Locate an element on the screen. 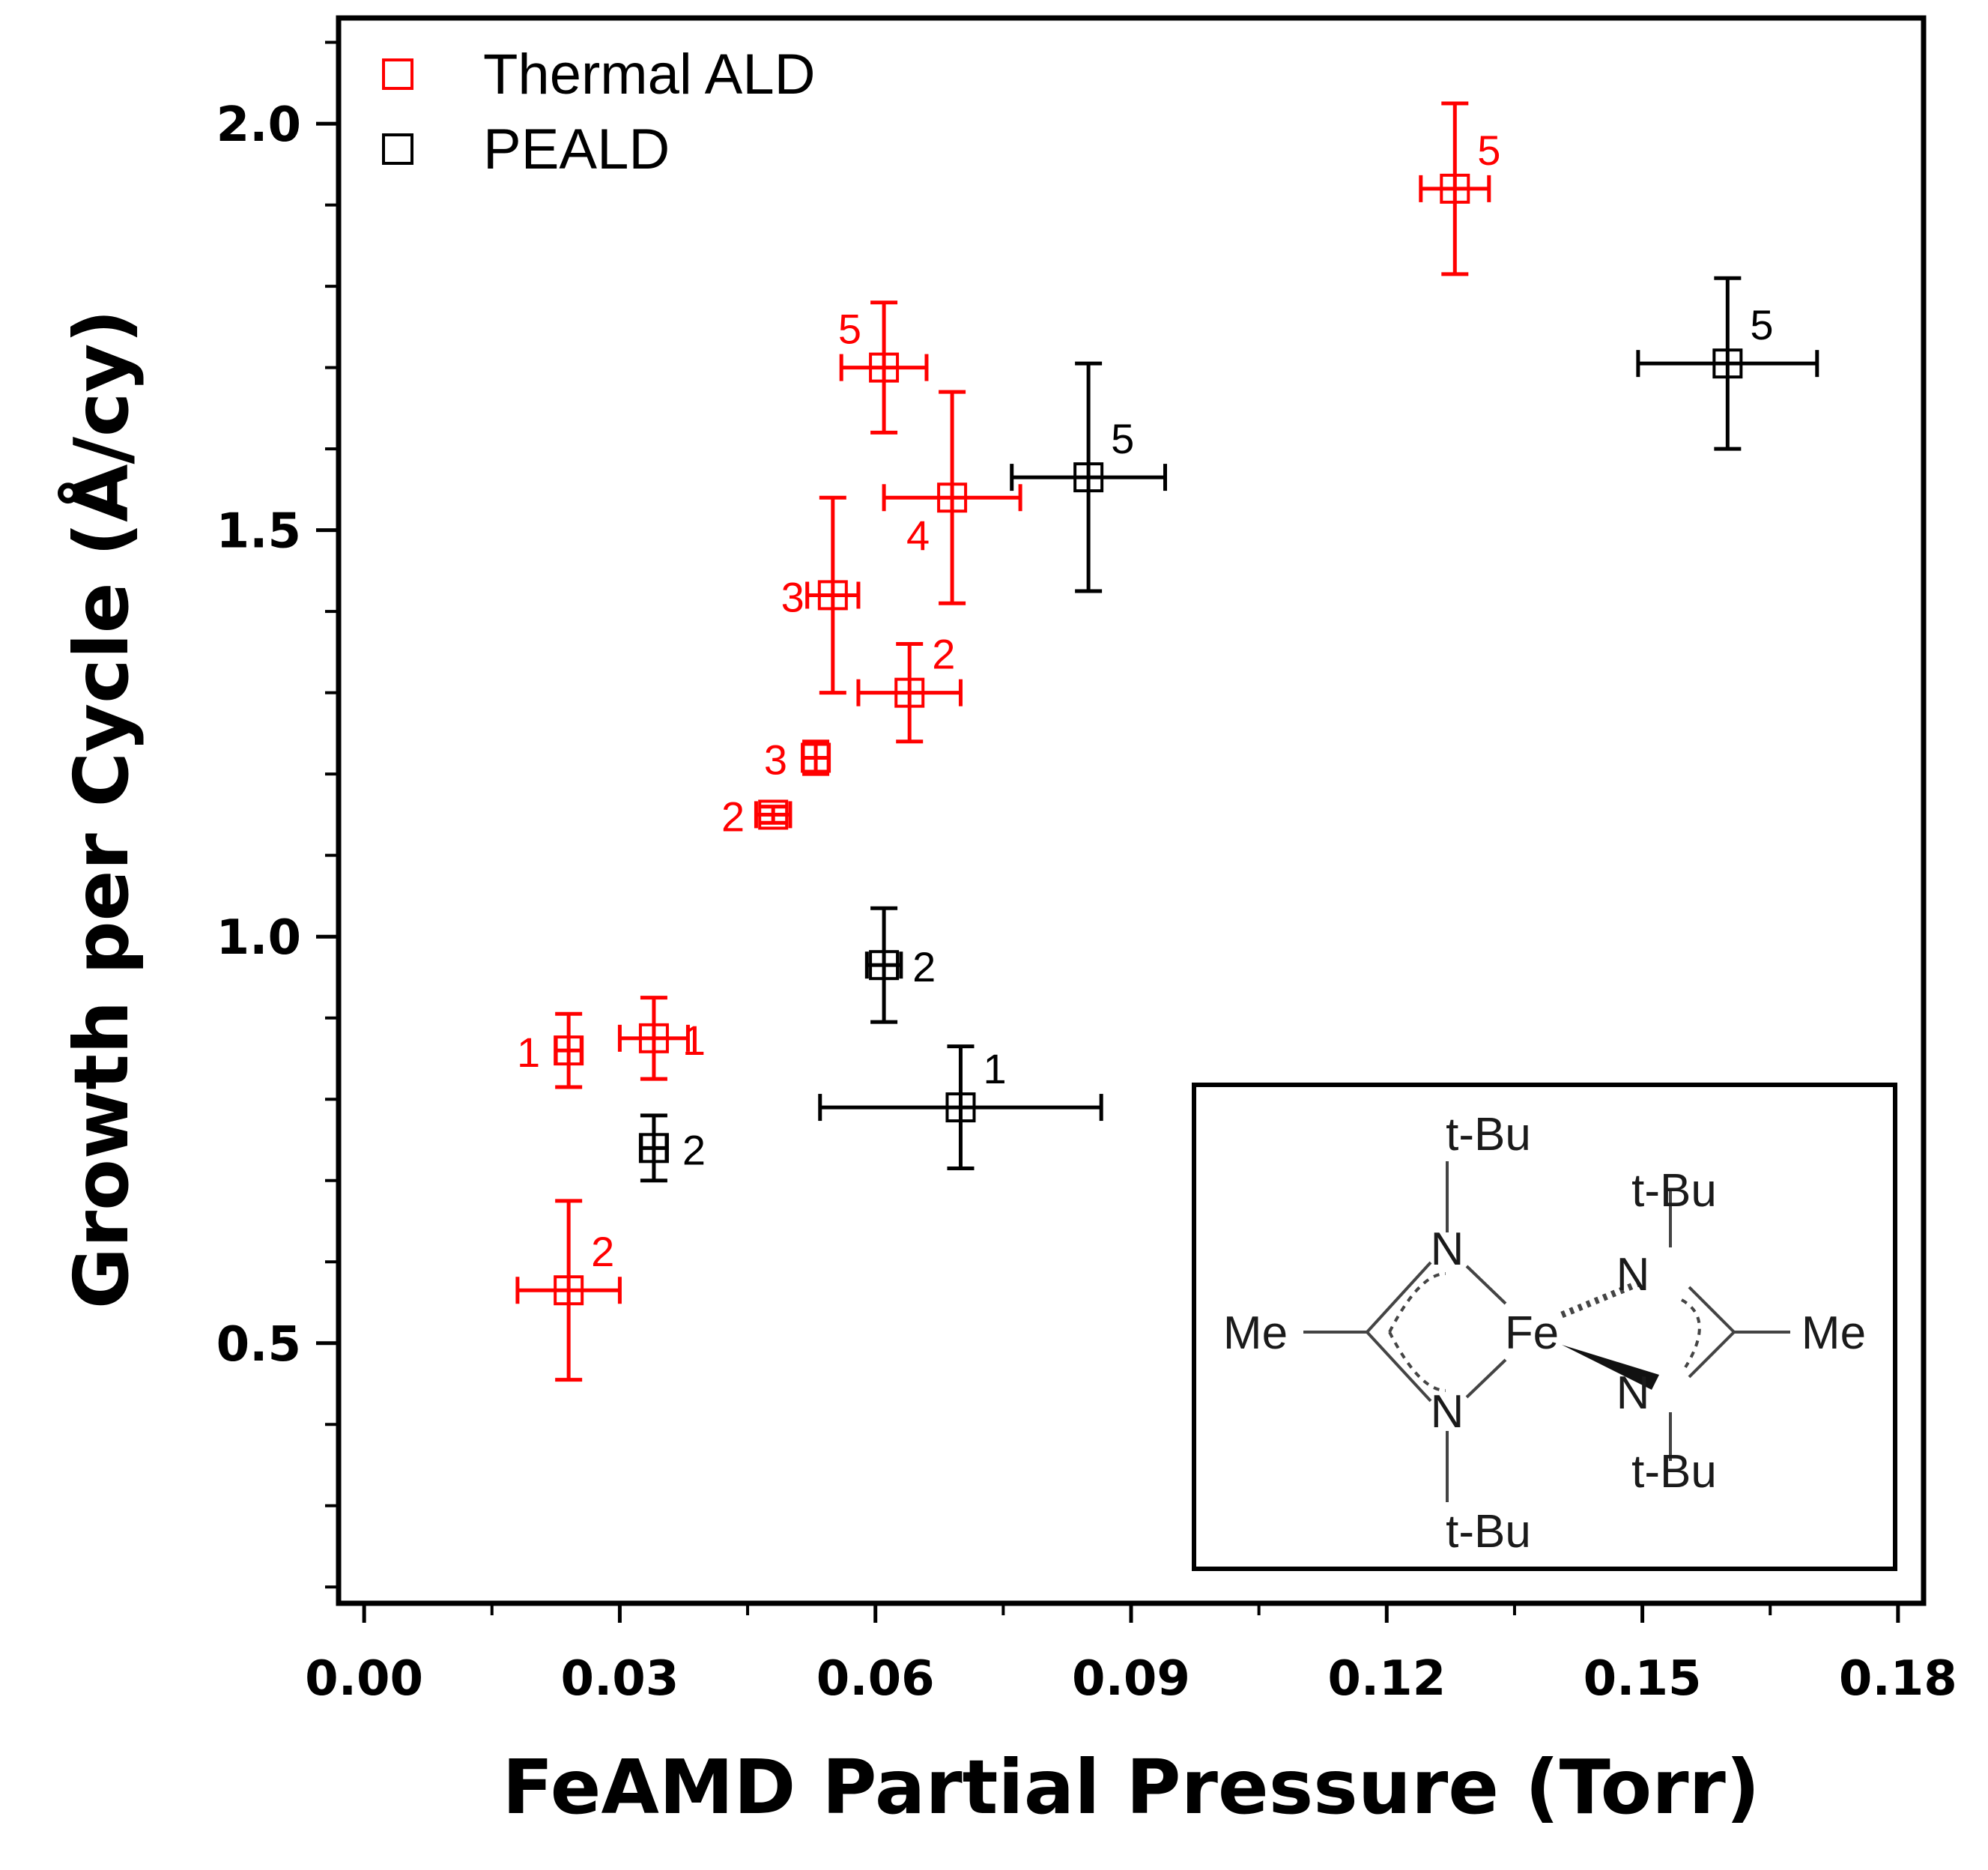  x-tick-label: 0.09 is located at coordinates (1131, 1679).